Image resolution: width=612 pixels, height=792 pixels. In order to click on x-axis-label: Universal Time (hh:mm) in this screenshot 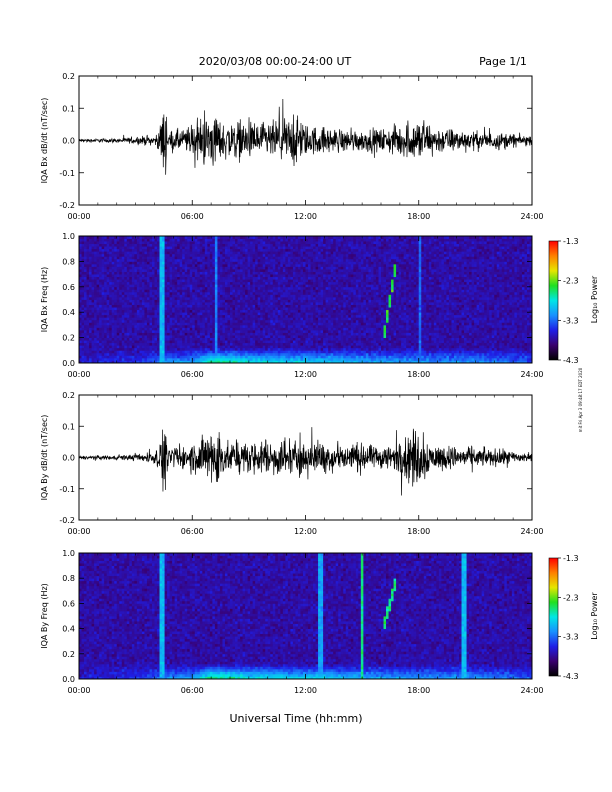, I will do `click(296, 718)`.